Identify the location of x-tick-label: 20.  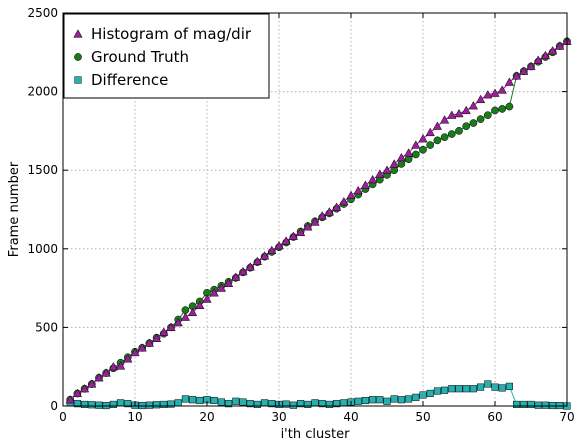
(206, 417).